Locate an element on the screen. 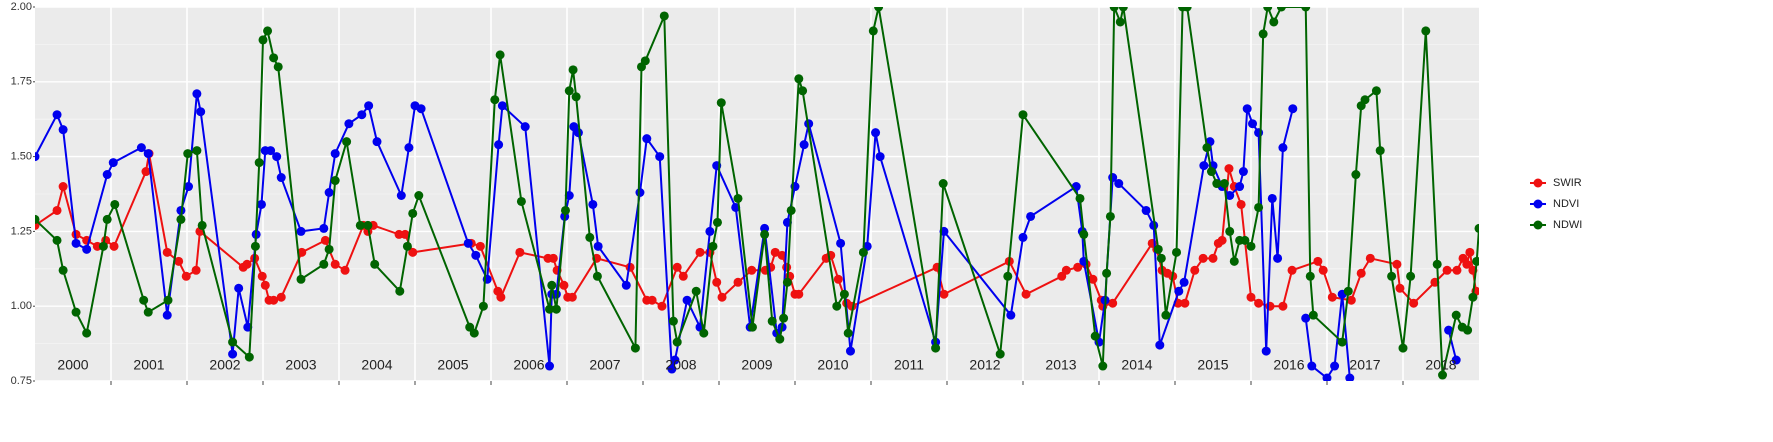 The width and height of the screenshot is (1773, 442). year-label: 2010 is located at coordinates (832, 365).